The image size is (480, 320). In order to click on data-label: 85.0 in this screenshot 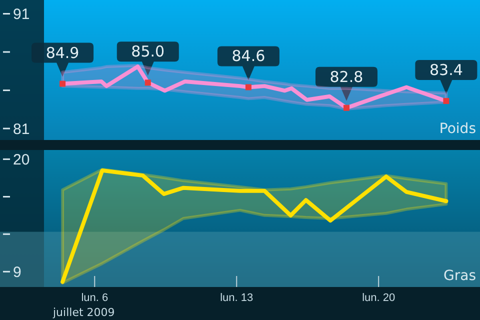, I will do `click(148, 51)`.